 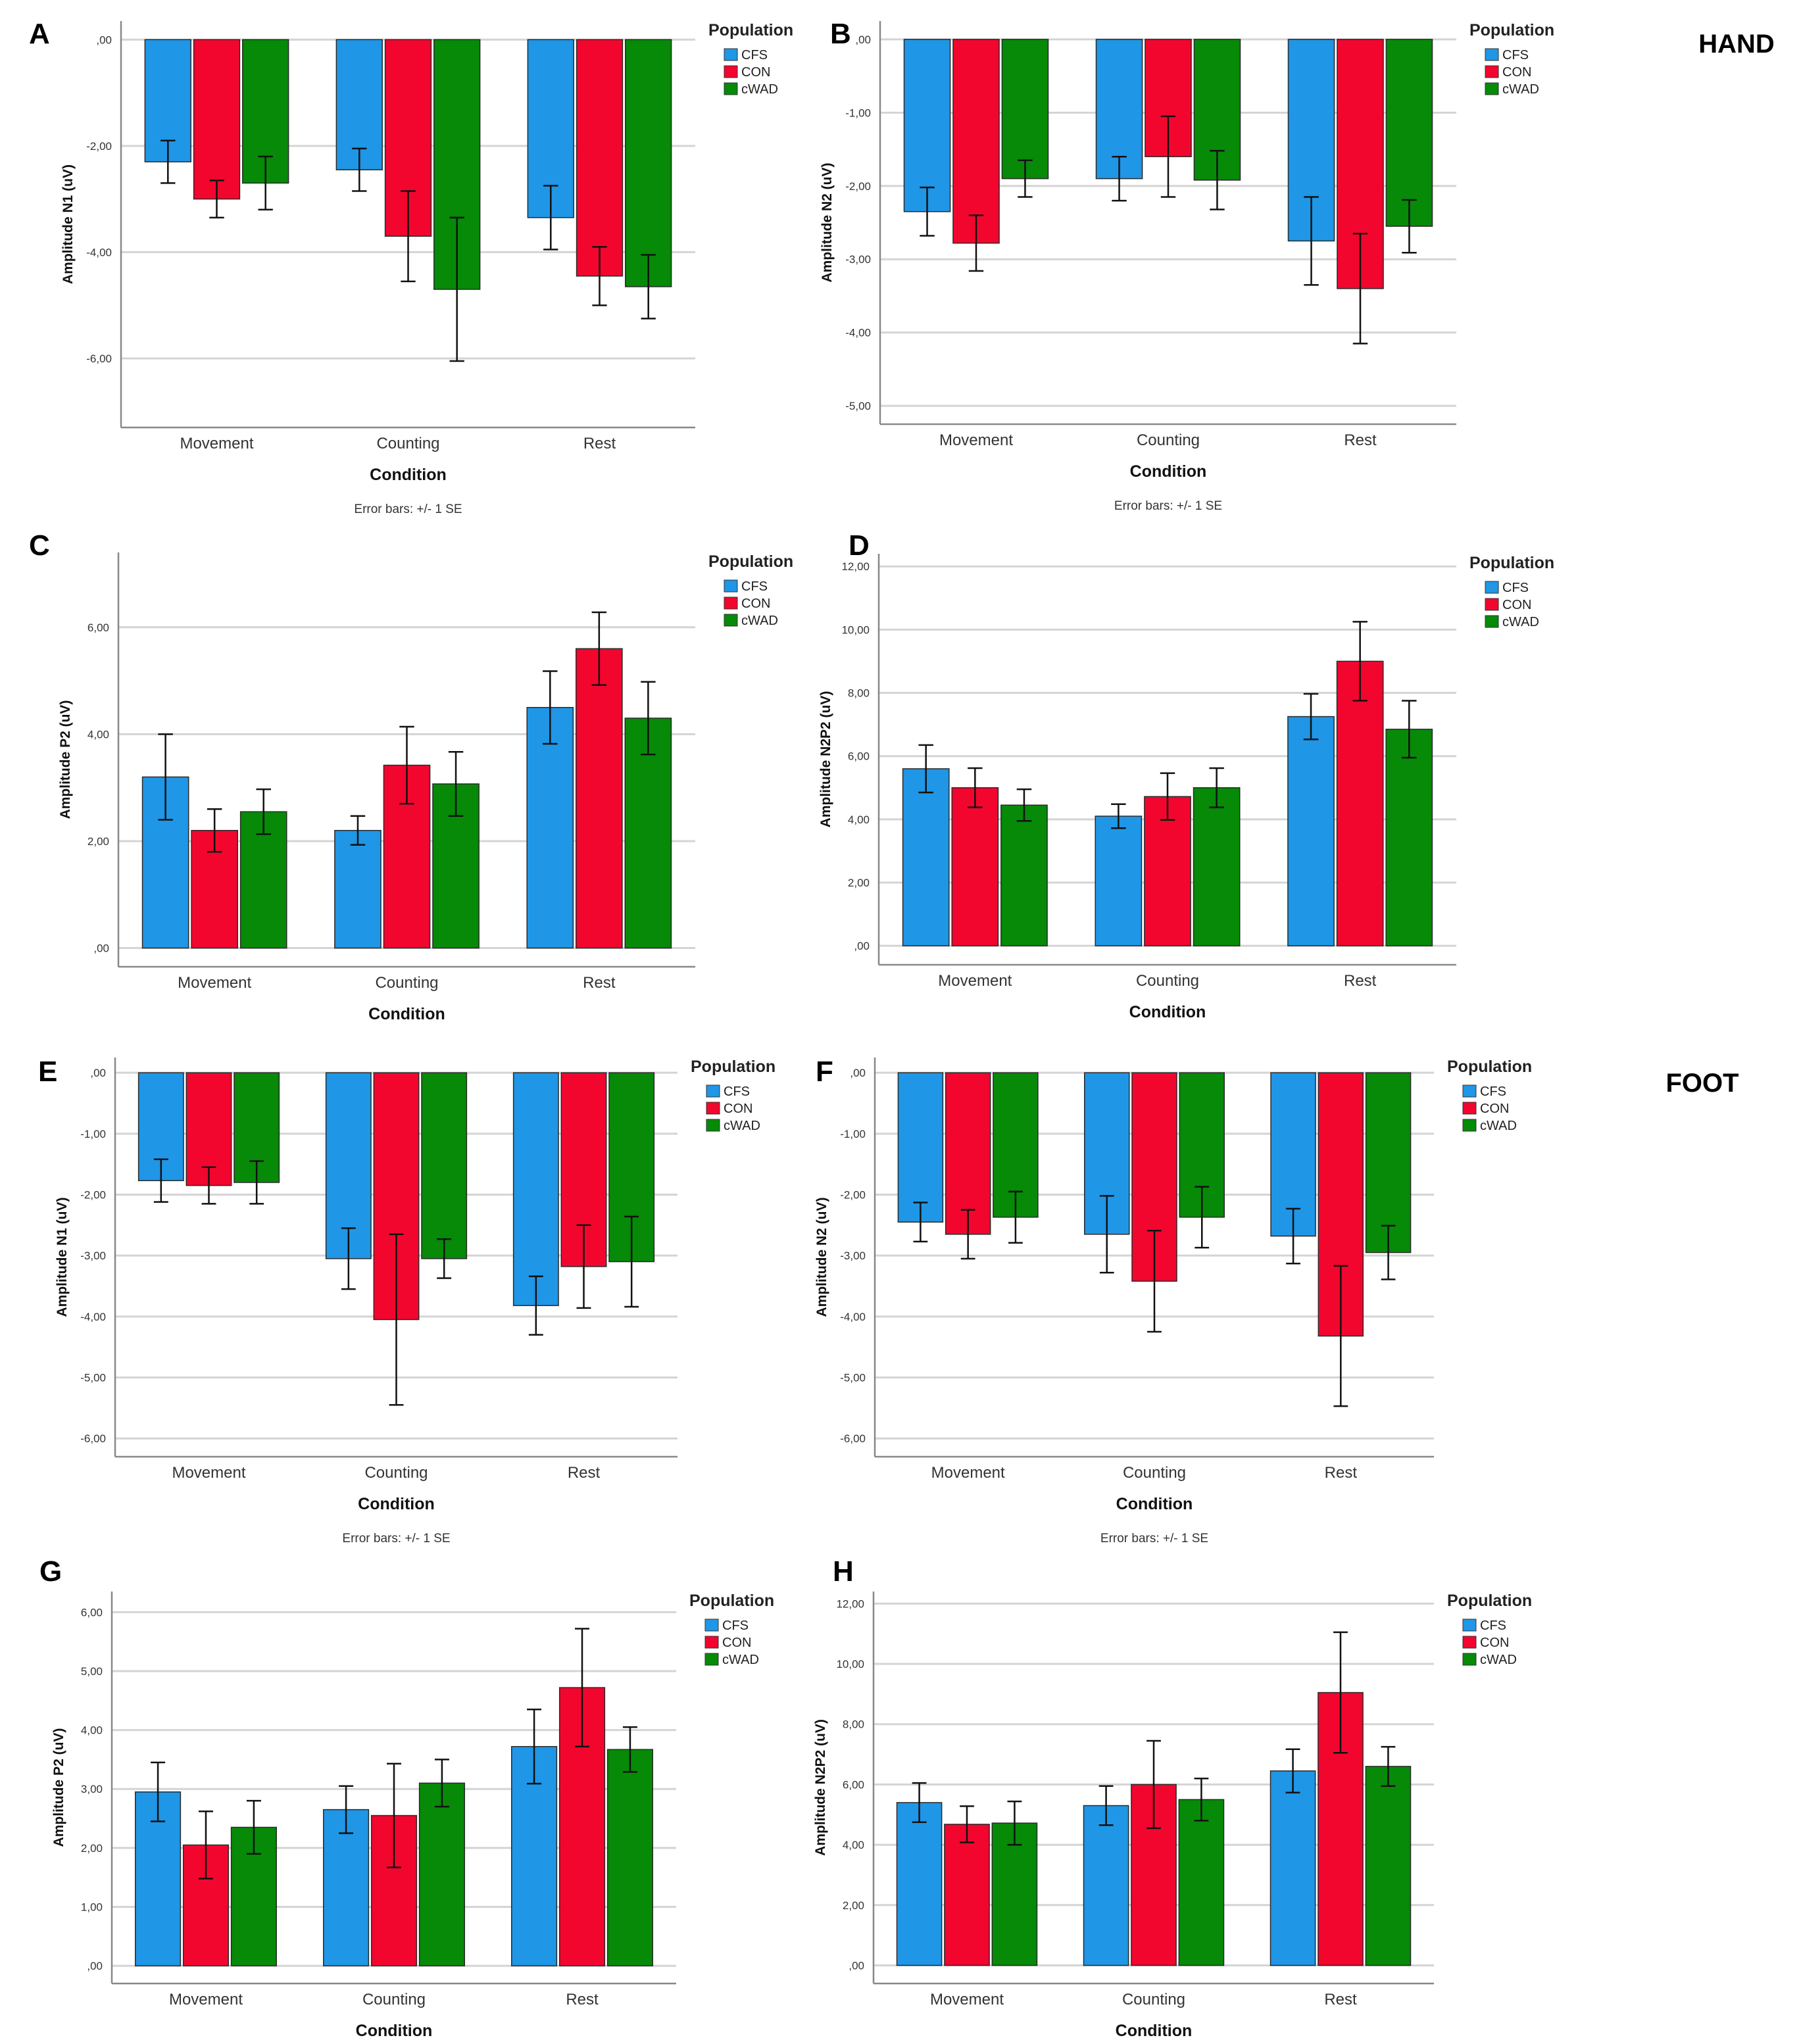 I want to click on y-axis-title: Amplitude N2P2 (uV), so click(x=820, y=1788).